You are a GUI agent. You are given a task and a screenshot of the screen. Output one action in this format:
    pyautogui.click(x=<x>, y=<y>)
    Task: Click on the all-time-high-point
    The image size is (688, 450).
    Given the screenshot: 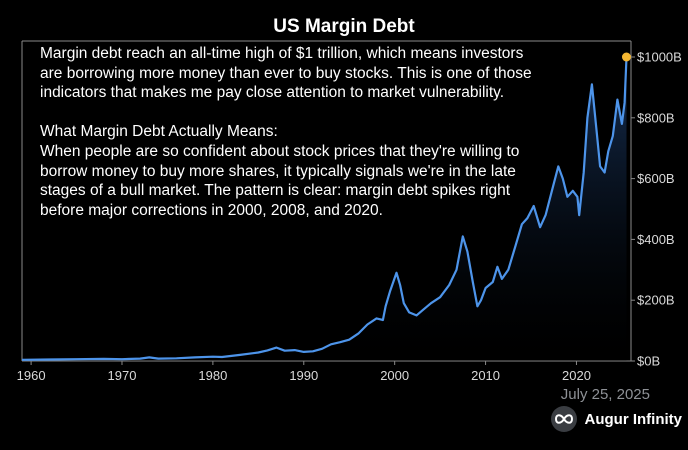 What is the action you would take?
    pyautogui.click(x=626, y=57)
    